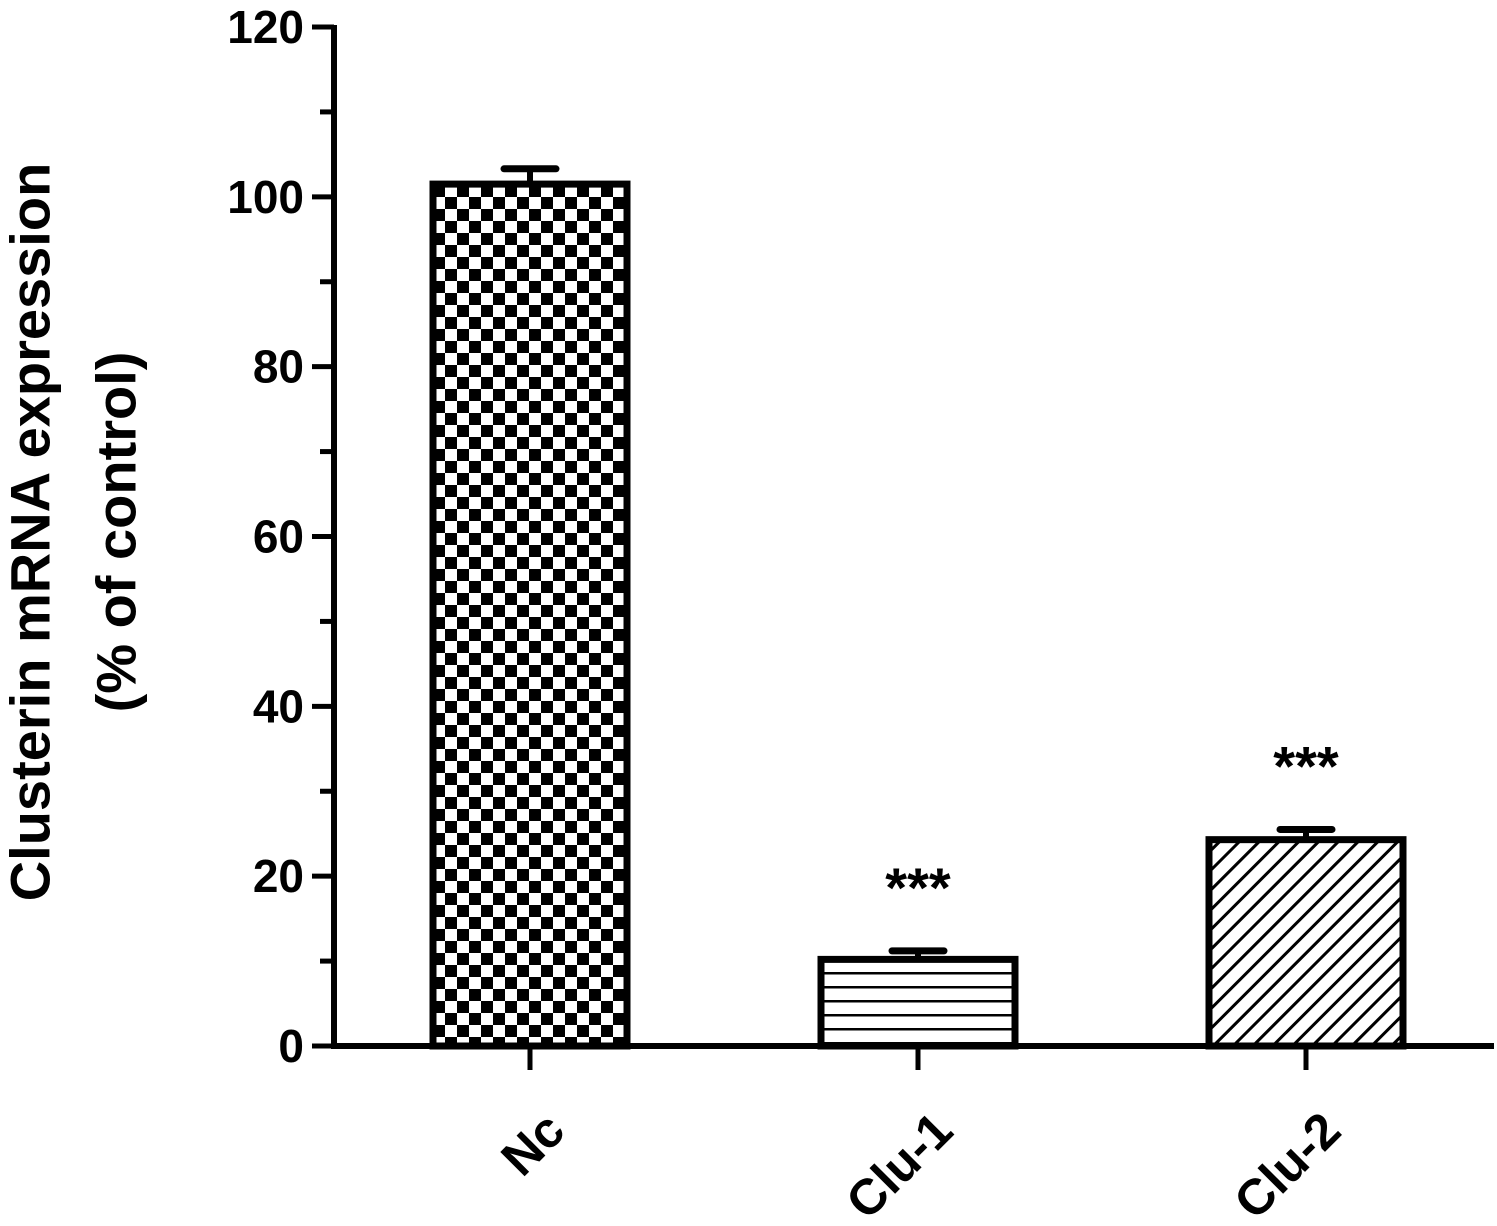 The width and height of the screenshot is (1497, 1226). I want to click on y-tick-label: 80, so click(278, 367).